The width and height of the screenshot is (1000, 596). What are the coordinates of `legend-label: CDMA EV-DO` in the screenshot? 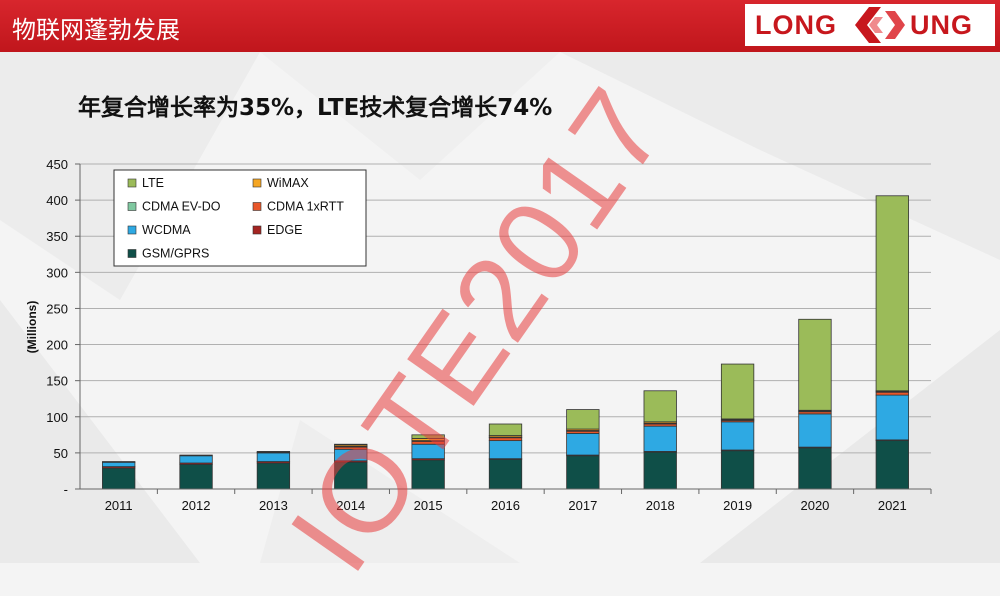 It's located at (181, 207).